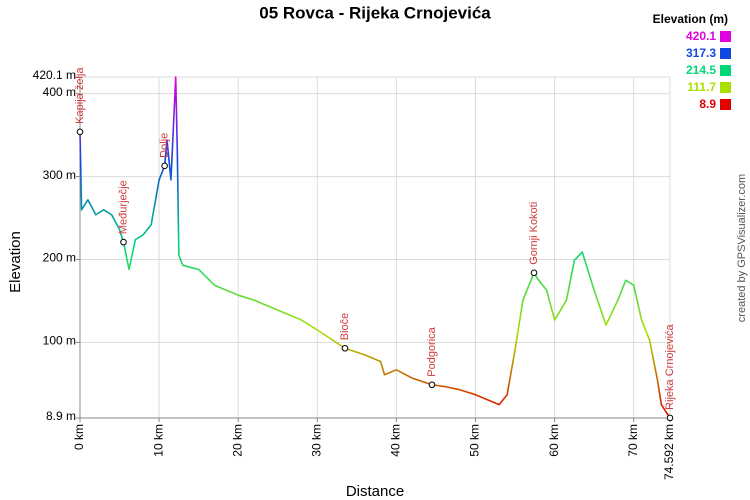  I want to click on x-tick-label: 10 km, so click(158, 440).